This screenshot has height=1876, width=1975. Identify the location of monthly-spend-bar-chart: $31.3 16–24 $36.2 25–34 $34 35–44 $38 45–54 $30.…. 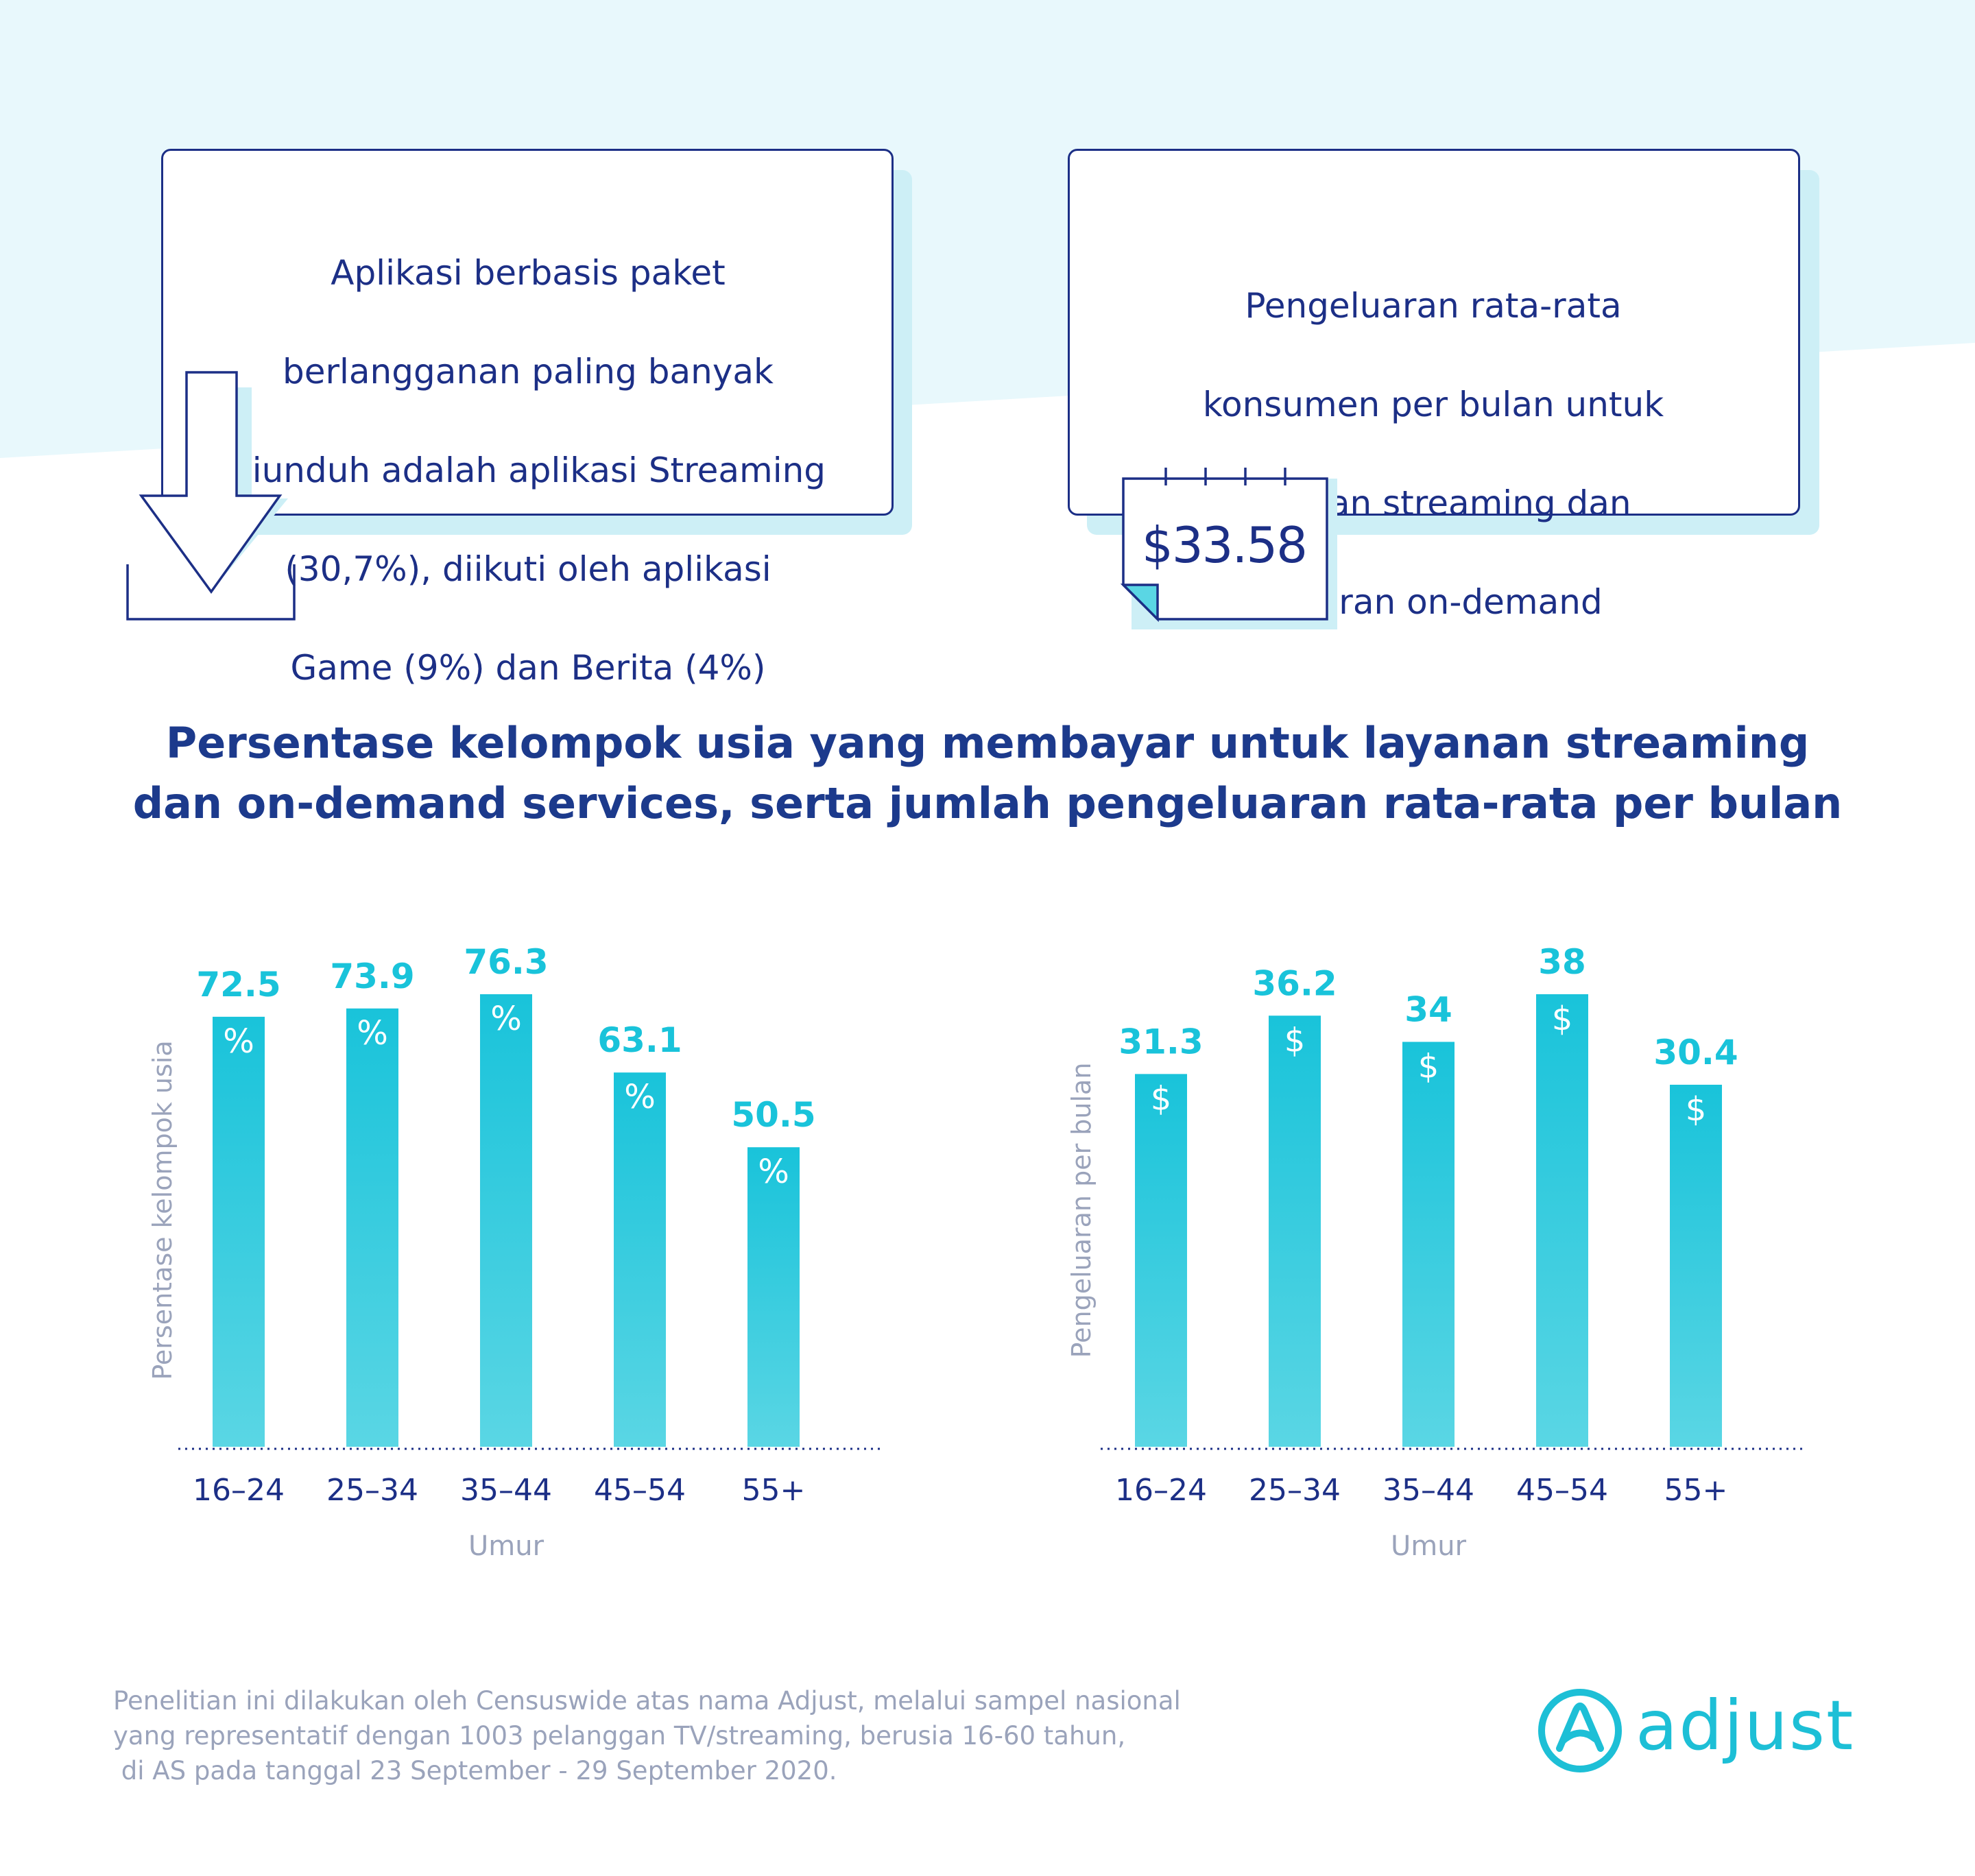
(1452, 1252).